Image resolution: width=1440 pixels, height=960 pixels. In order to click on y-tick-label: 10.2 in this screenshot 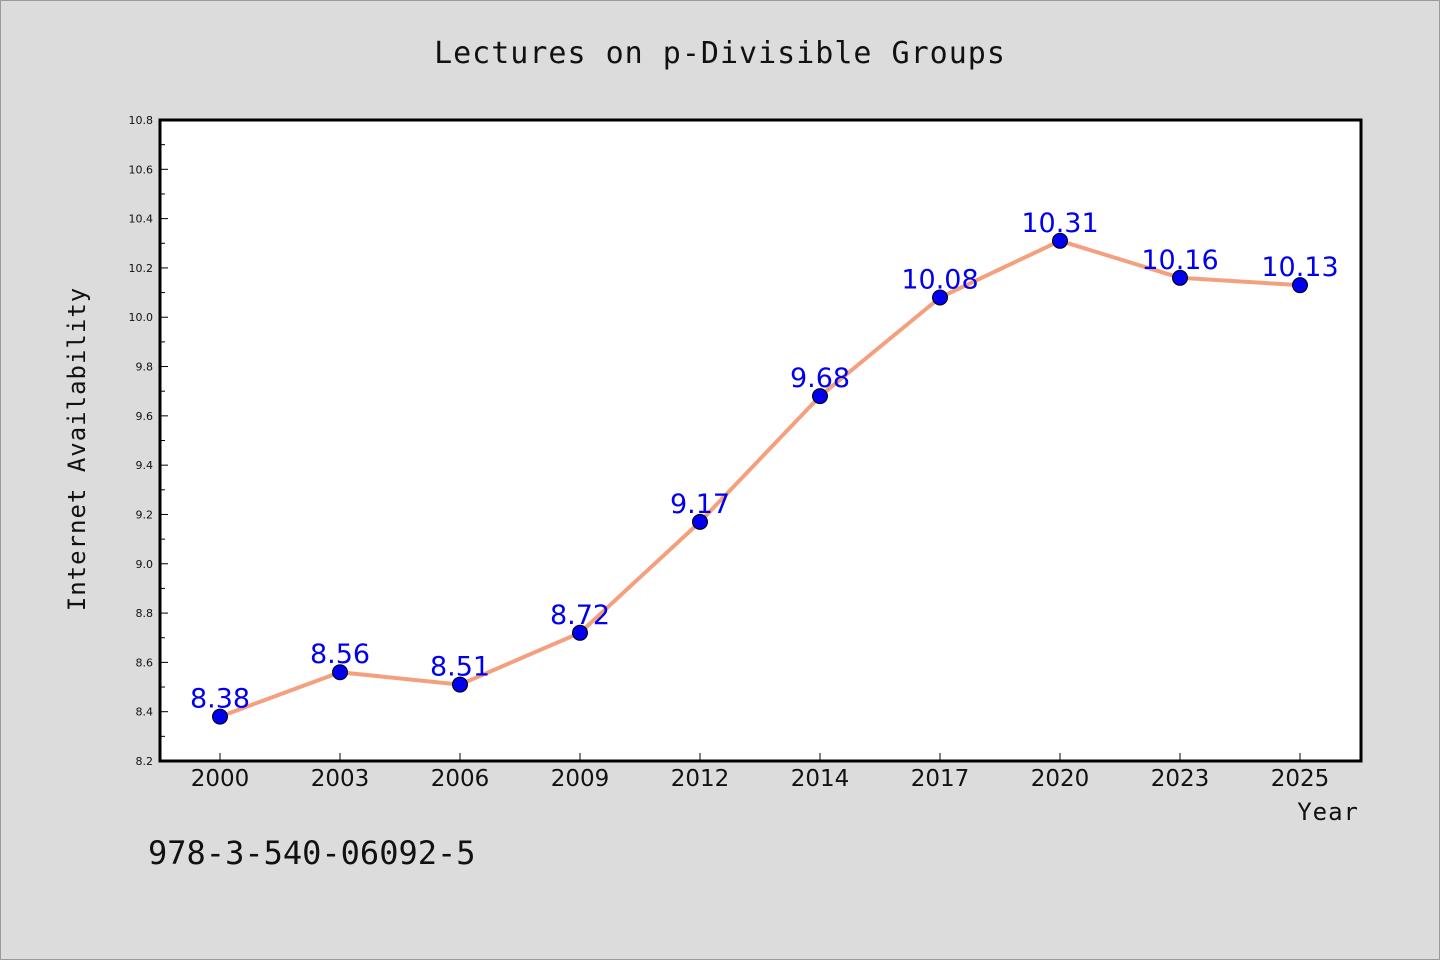, I will do `click(141, 268)`.